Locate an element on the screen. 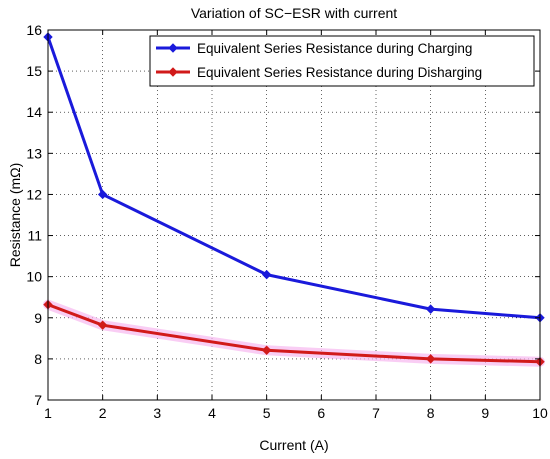 Image resolution: width=550 pixels, height=459 pixels. y-tick-label: 9 is located at coordinates (38, 318).